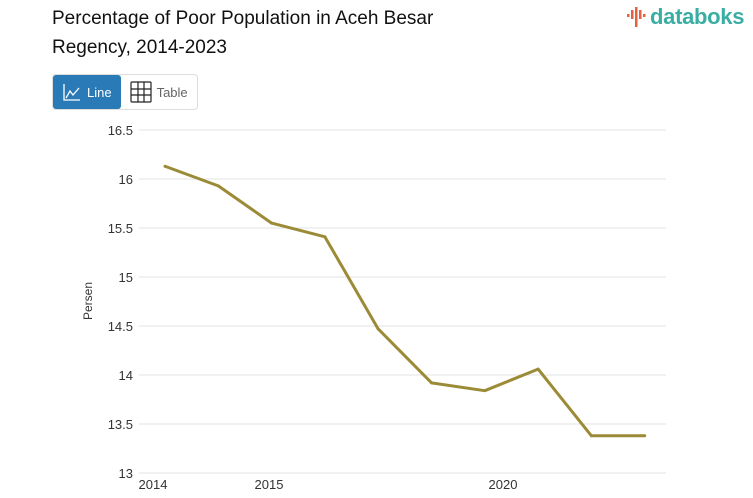 Image resolution: width=753 pixels, height=498 pixels. I want to click on databoks-logo: databoks, so click(685, 17).